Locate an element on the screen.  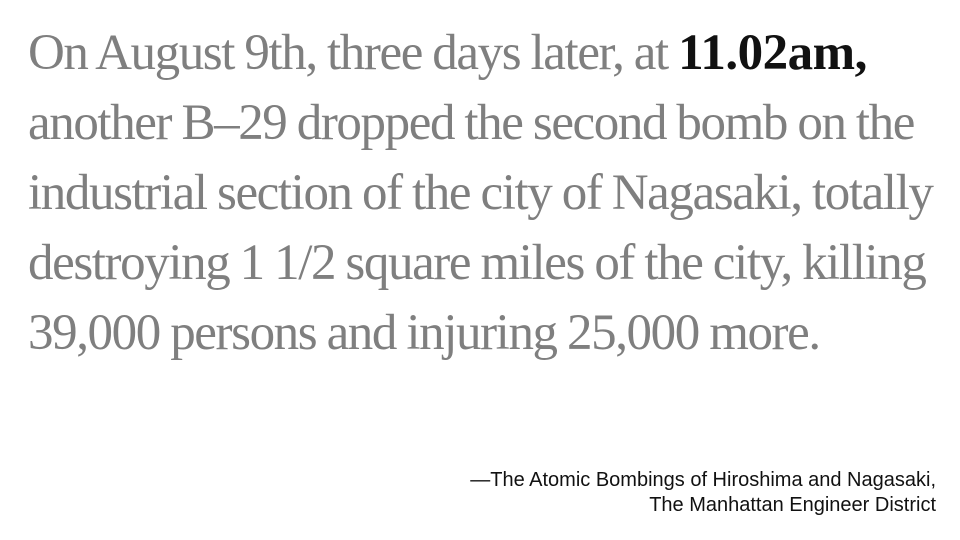
quote-text-before: On August 9th, three days later, at is located at coordinates (353, 53).